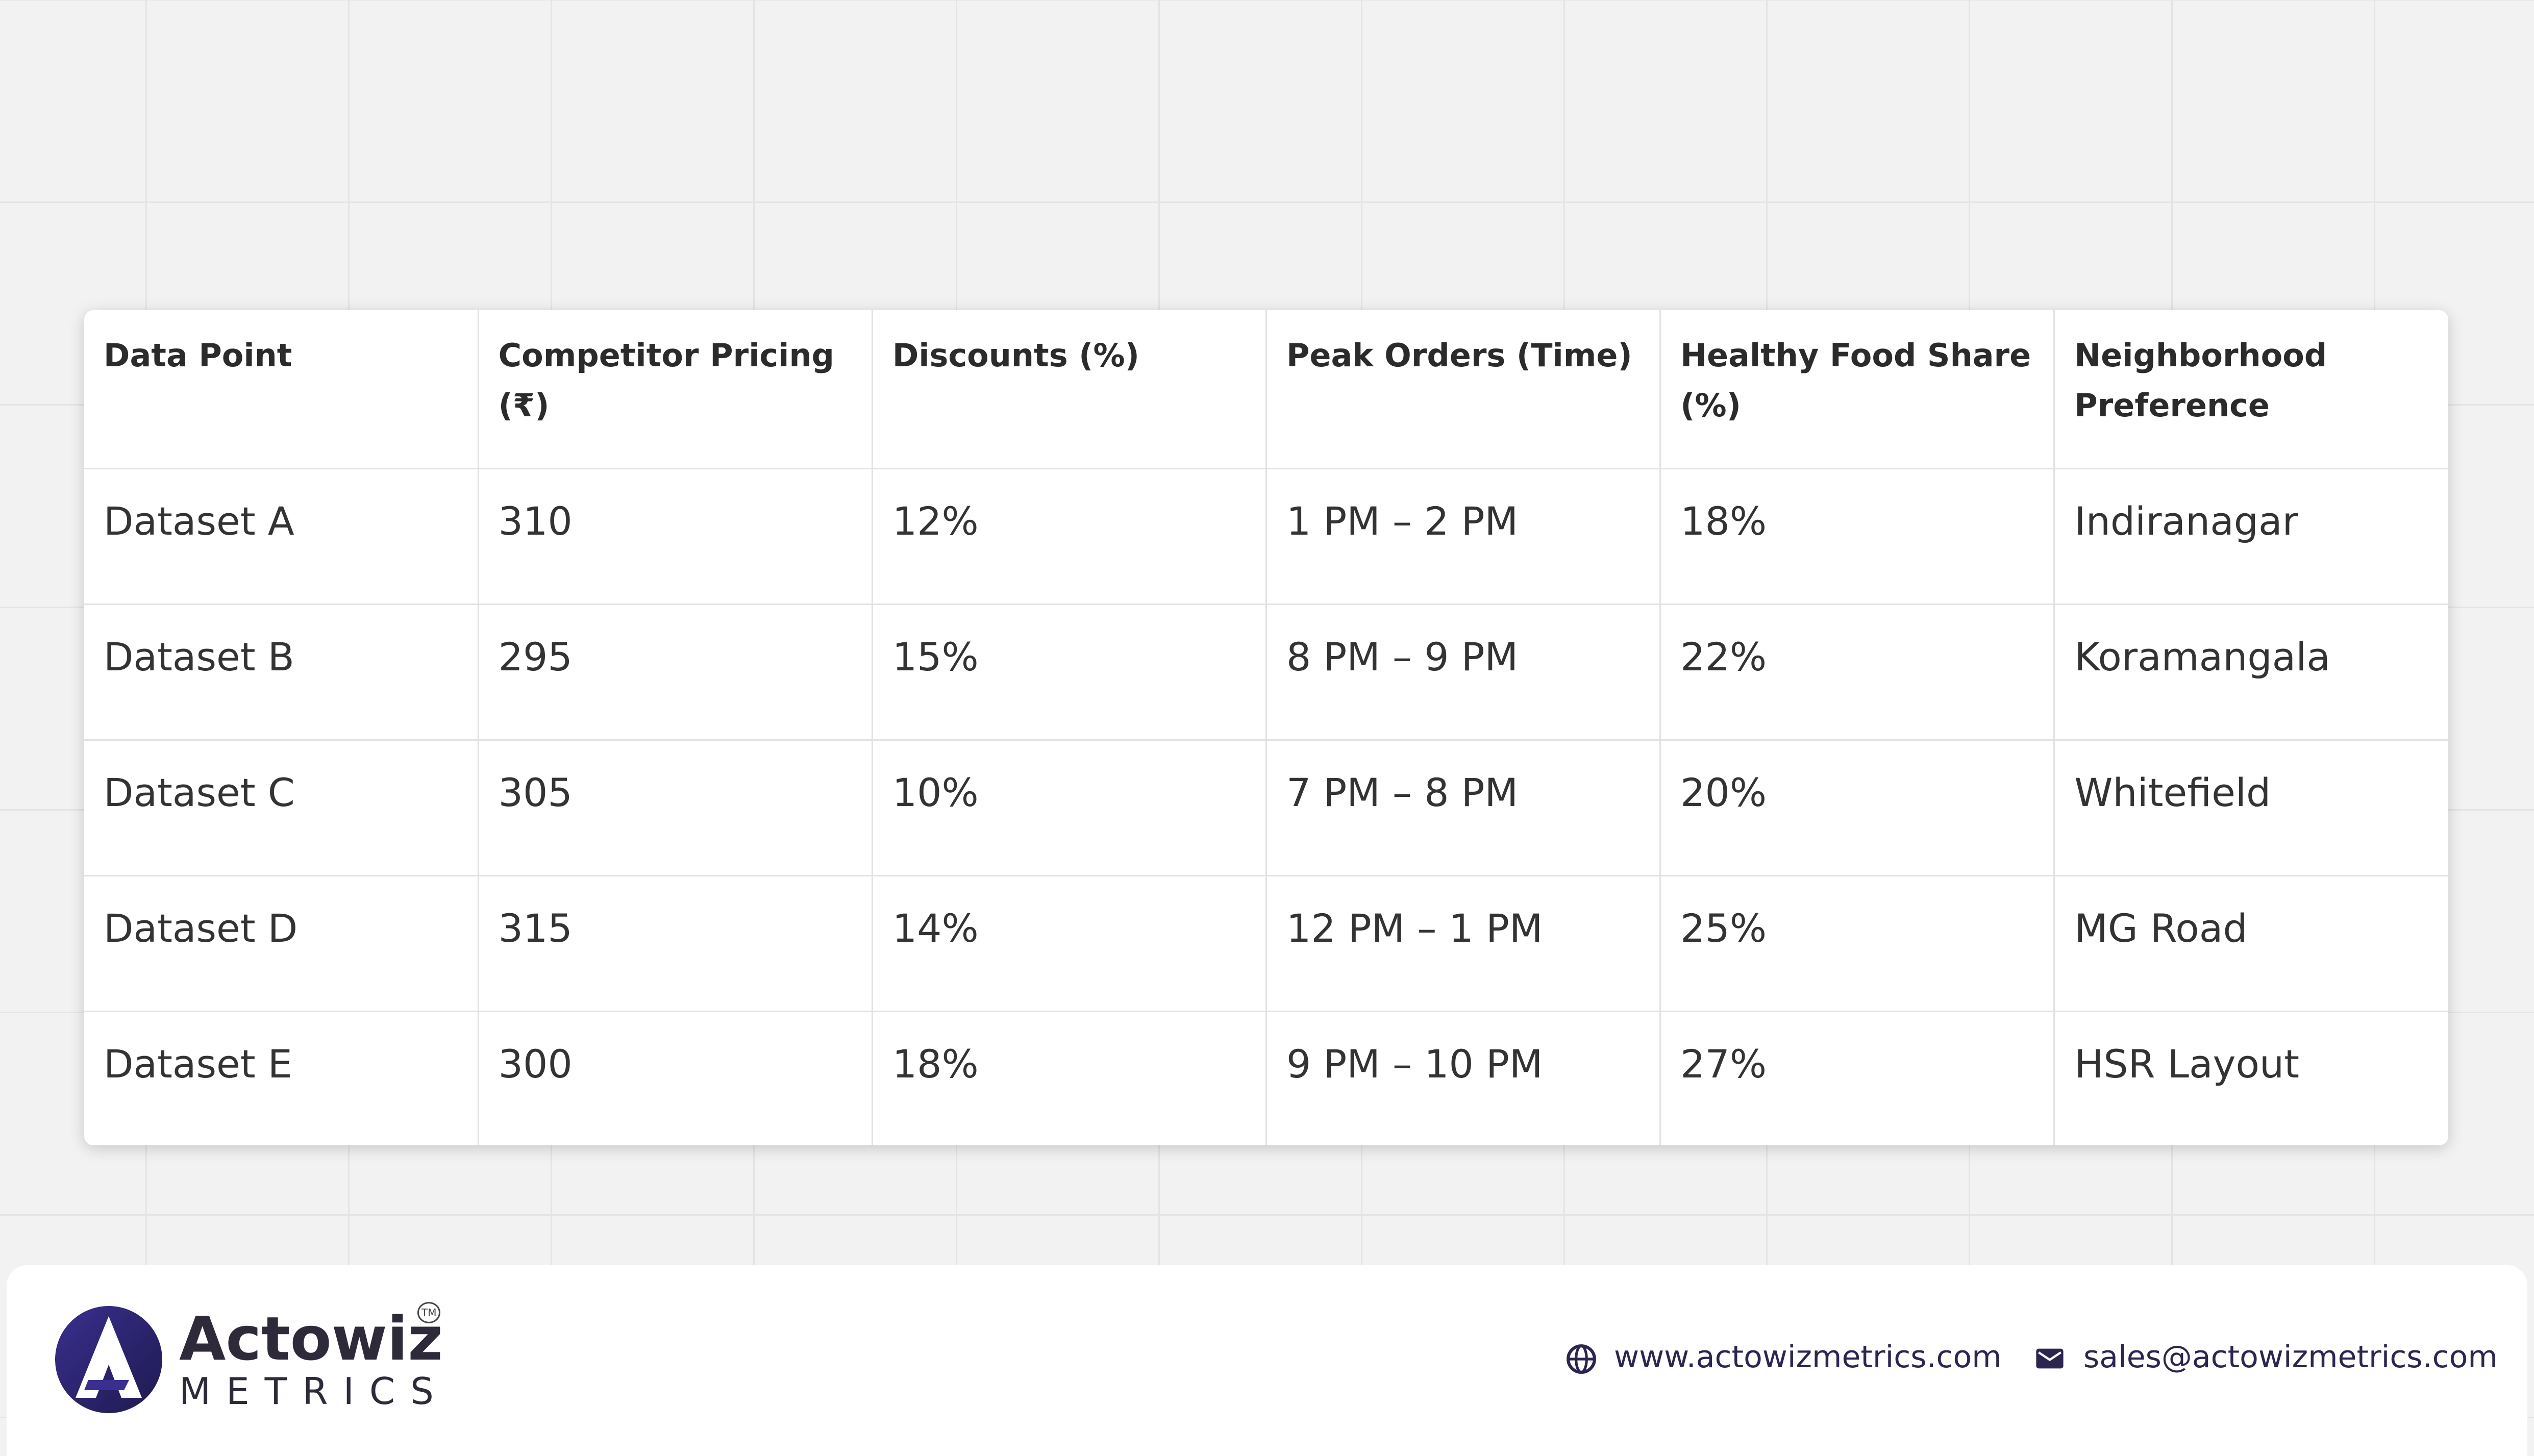 This screenshot has height=1456, width=2534. Describe the element at coordinates (1857, 389) in the screenshot. I see `header-cell: Healthy Food Share (%)` at that location.